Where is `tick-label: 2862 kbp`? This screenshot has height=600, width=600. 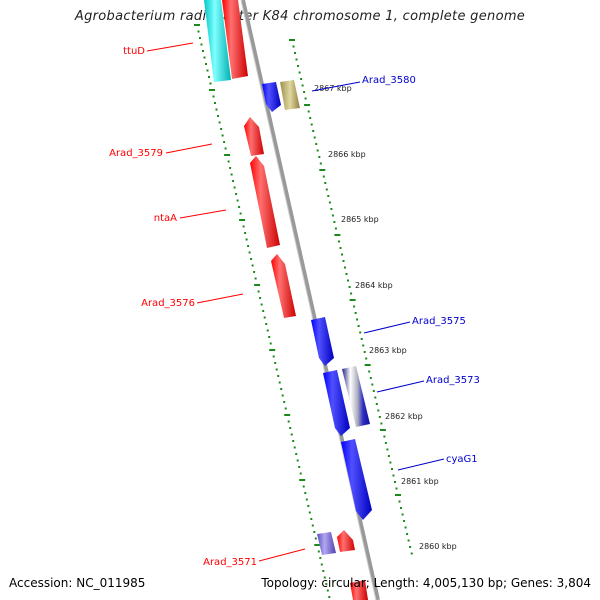
tick-label: 2862 kbp is located at coordinates (404, 416).